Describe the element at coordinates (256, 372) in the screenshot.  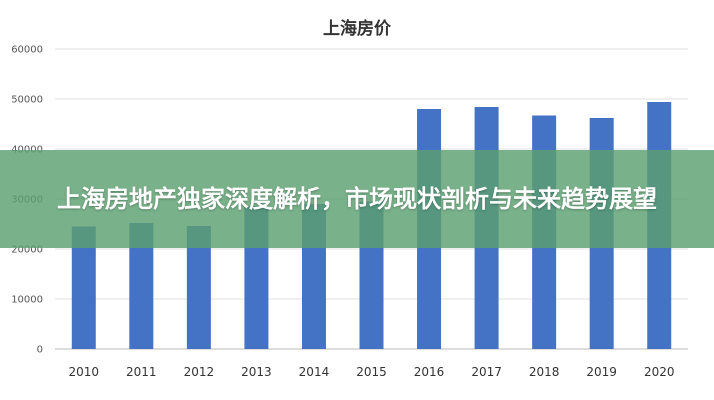
I see `x-tick-label: 2013` at that location.